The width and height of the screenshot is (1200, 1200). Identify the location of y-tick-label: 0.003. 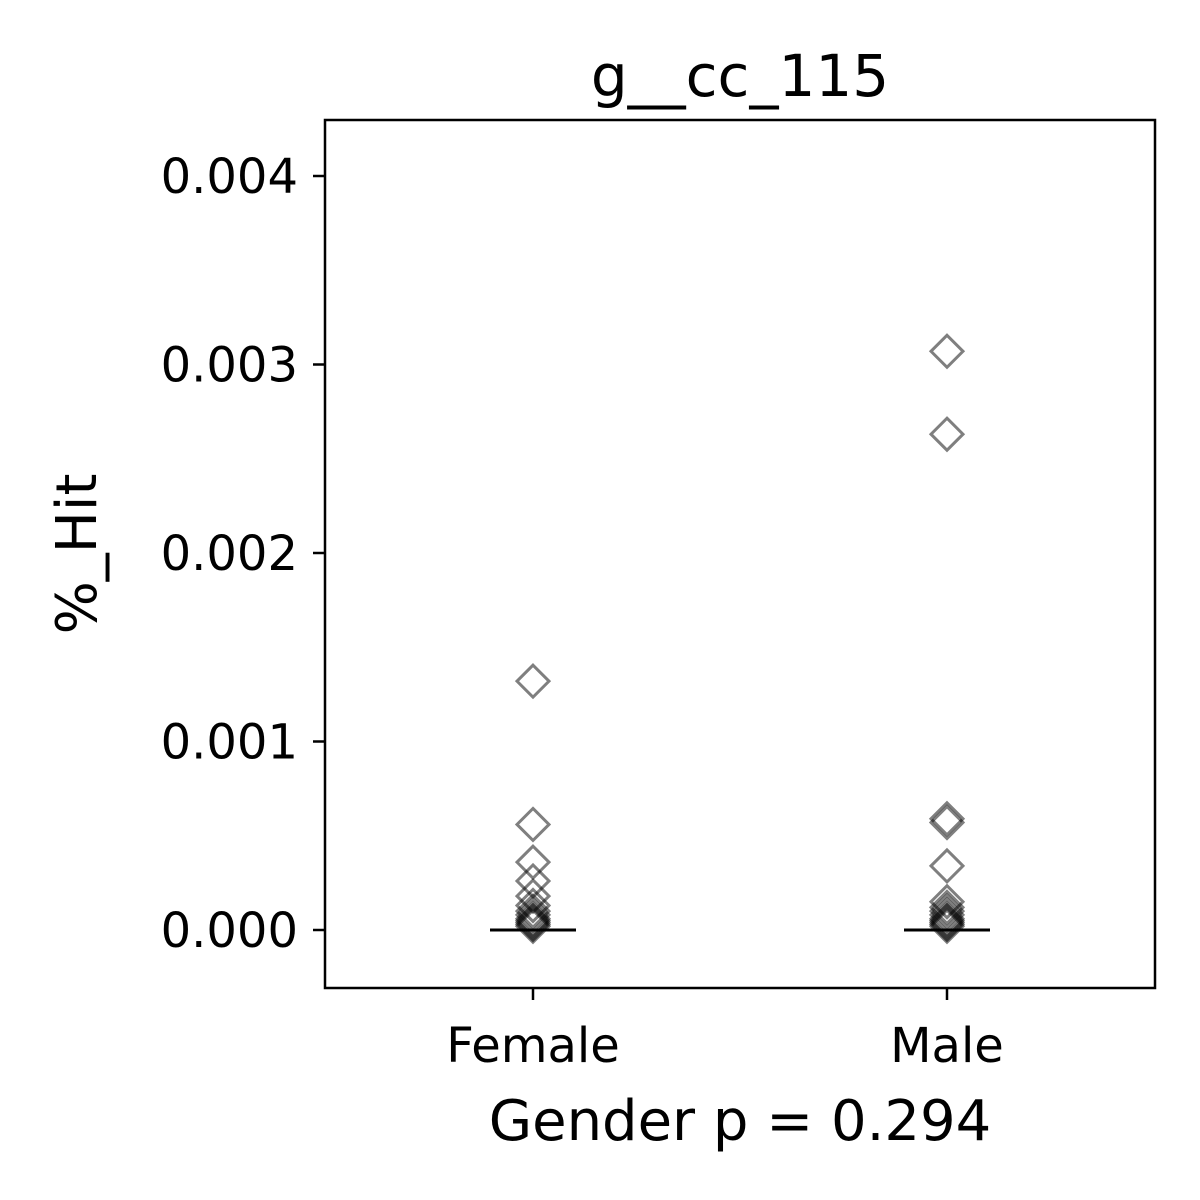
(229, 366).